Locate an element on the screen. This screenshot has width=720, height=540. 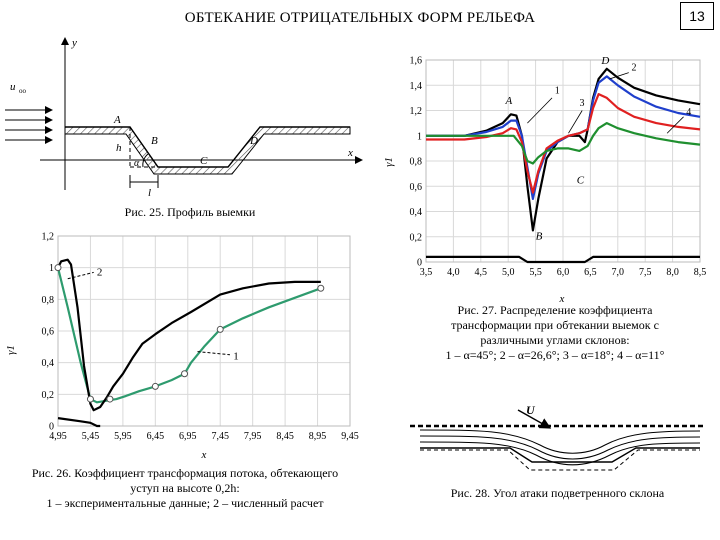
fig27-y-label: γ1 is located at coordinates (389, 162).